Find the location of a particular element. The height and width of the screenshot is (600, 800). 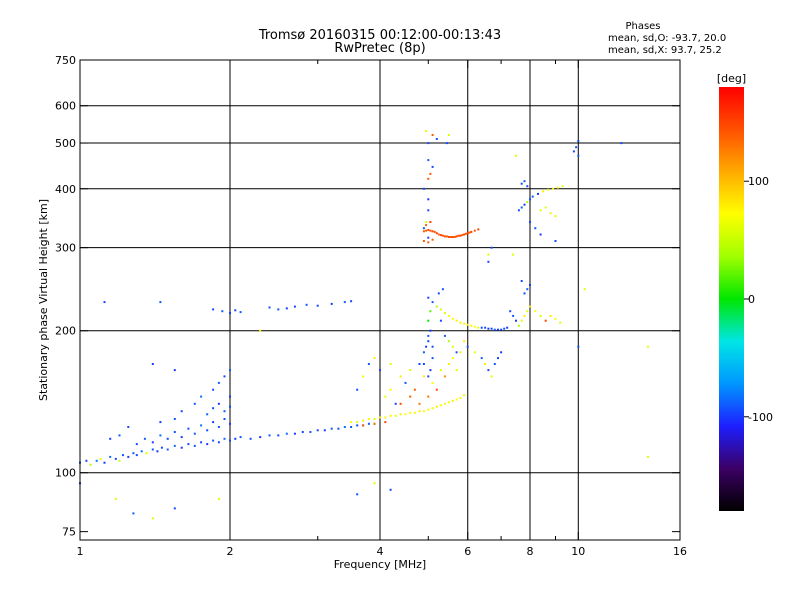

y-tick-label: 750 is located at coordinates (65, 60).